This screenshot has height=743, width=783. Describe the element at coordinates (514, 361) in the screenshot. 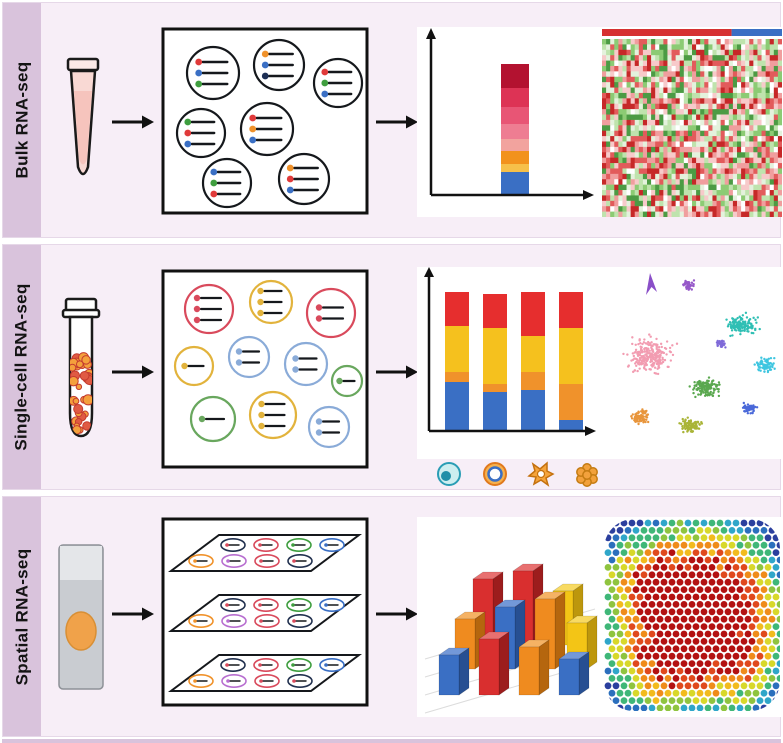

I see `celltype-bar-segments` at that location.